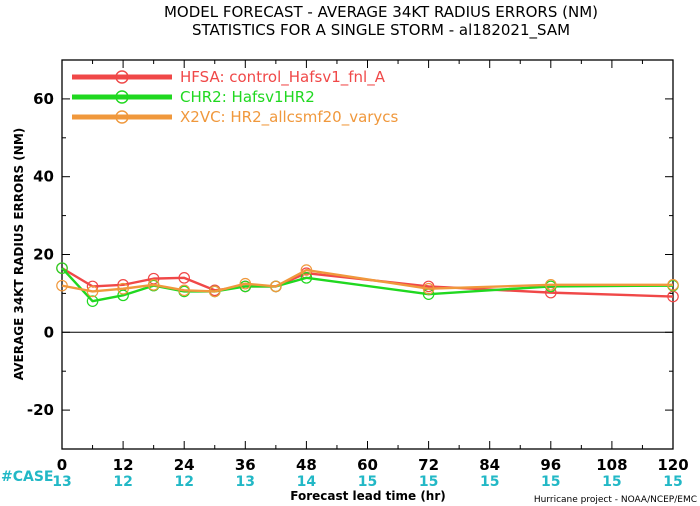 This screenshot has height=506, width=700. What do you see at coordinates (183, 482) in the screenshot?
I see `case-count-24: 12` at bounding box center [183, 482].